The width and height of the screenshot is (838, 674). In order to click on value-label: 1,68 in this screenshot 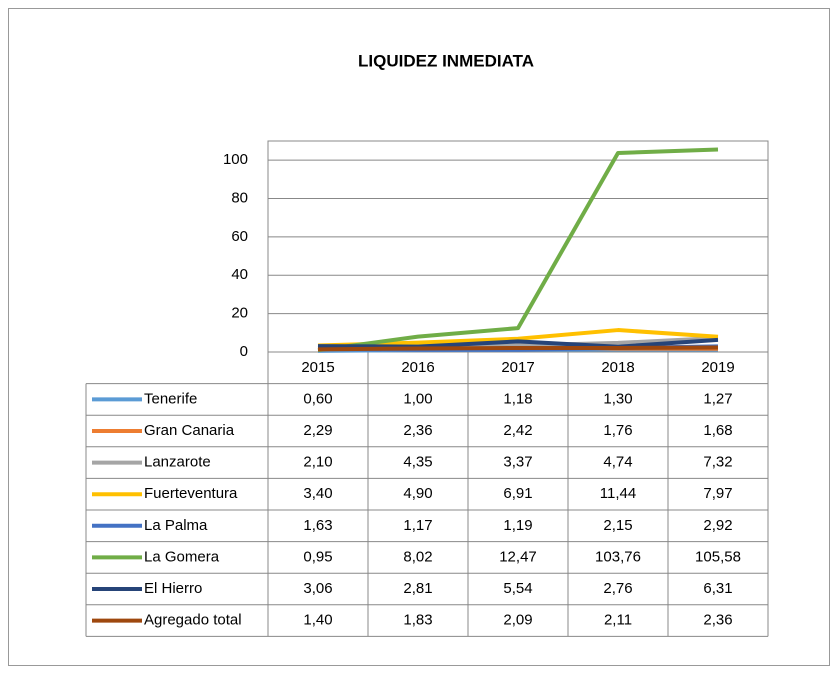, I will do `click(717, 430)`.